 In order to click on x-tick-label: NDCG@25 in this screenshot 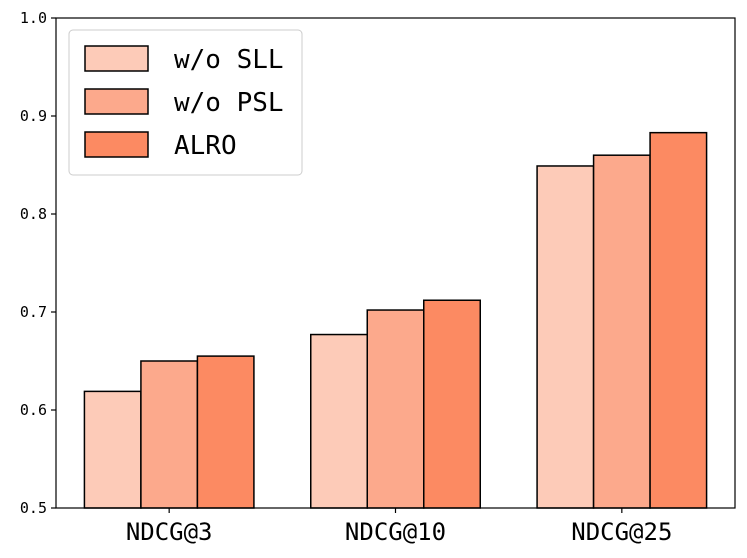, I will do `click(621, 532)`.